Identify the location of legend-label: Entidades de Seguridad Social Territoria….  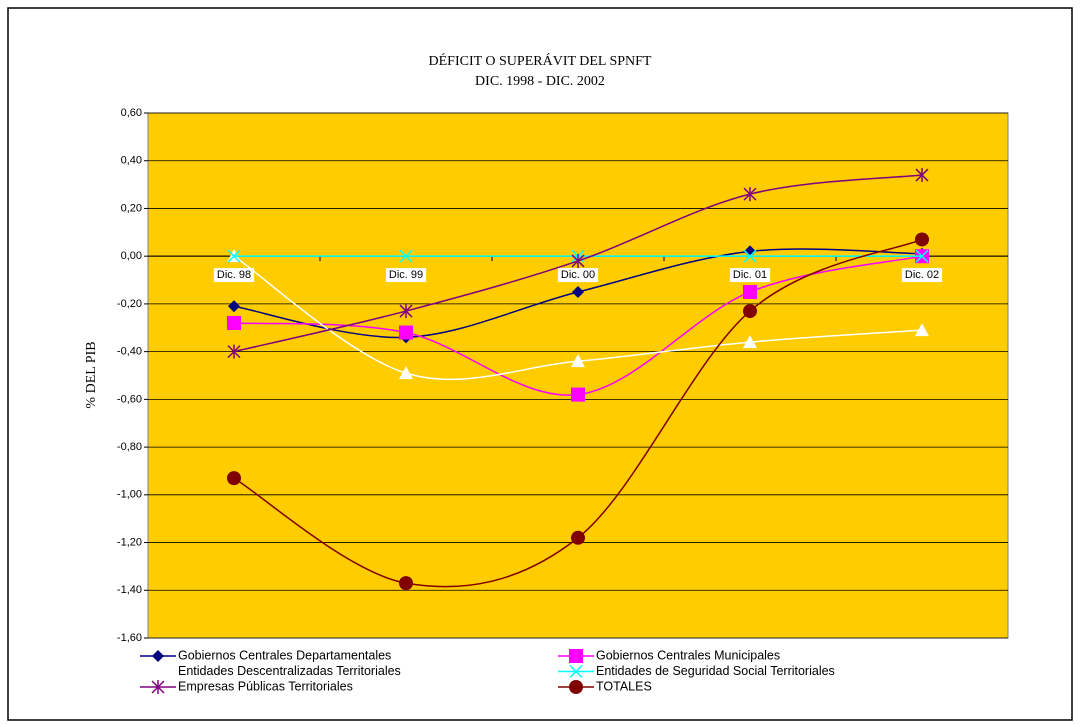
(715, 671).